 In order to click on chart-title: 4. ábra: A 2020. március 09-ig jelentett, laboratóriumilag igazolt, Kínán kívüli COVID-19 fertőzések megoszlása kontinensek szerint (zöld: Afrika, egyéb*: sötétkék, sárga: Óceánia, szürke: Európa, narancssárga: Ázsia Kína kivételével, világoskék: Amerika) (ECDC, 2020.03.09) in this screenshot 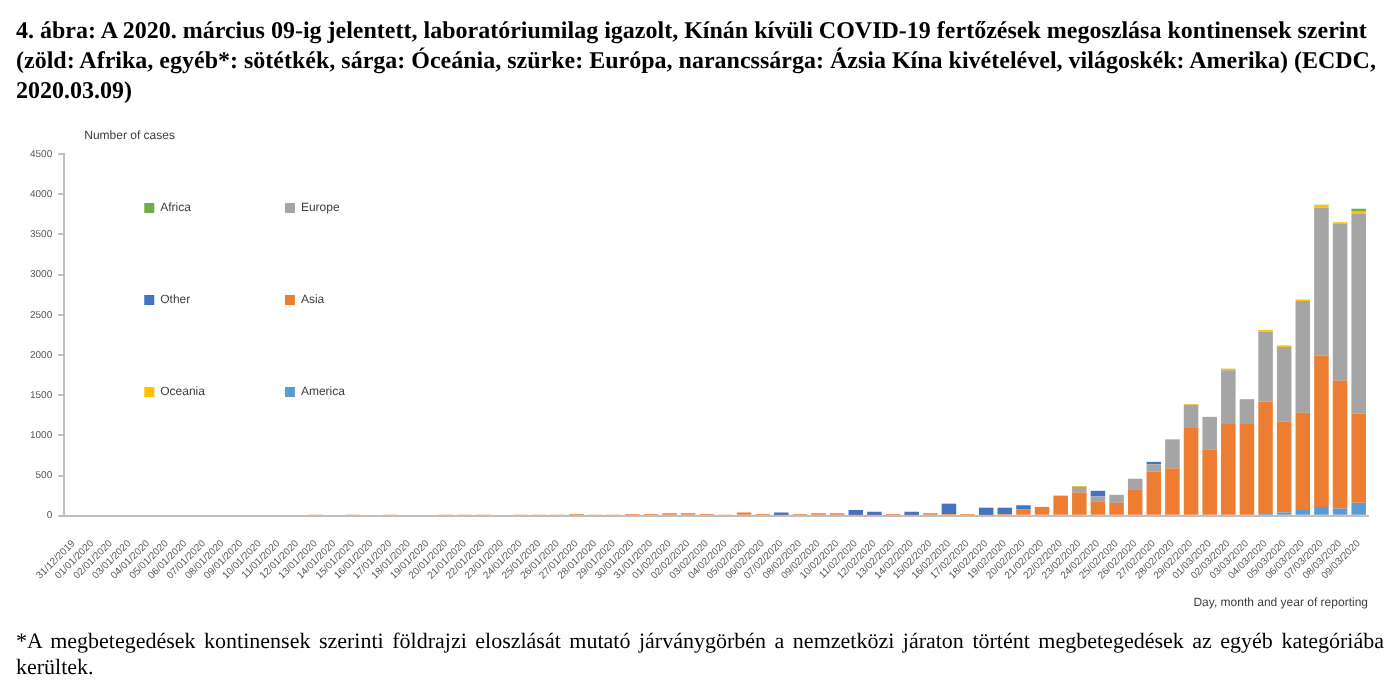, I will do `click(697, 62)`.